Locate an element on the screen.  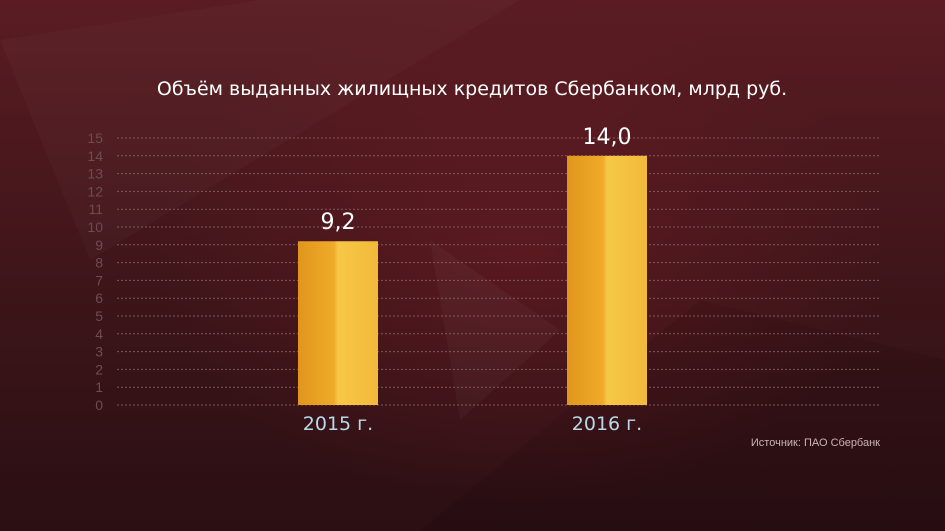
y-tick-label: 14 is located at coordinates (95, 156).